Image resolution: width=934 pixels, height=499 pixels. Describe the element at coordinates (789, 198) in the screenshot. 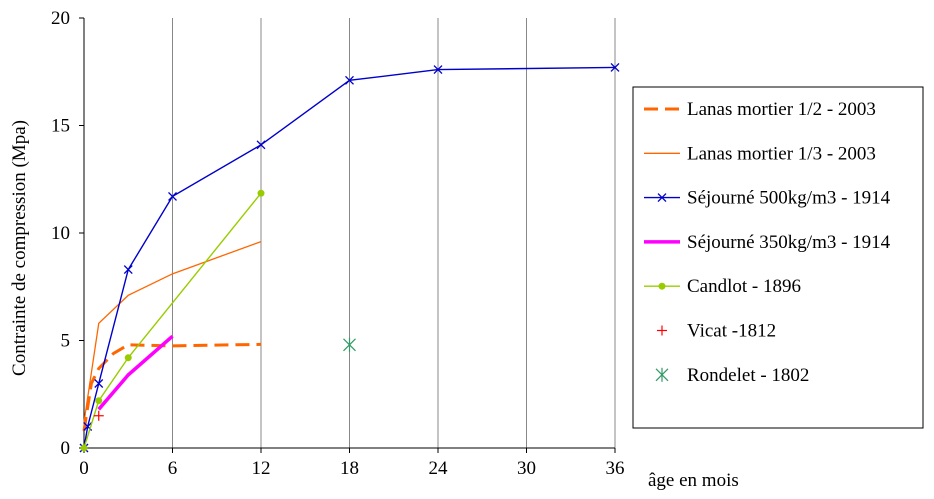

I see `legend-label: Séjourné 500kg/m3 - 1914` at that location.